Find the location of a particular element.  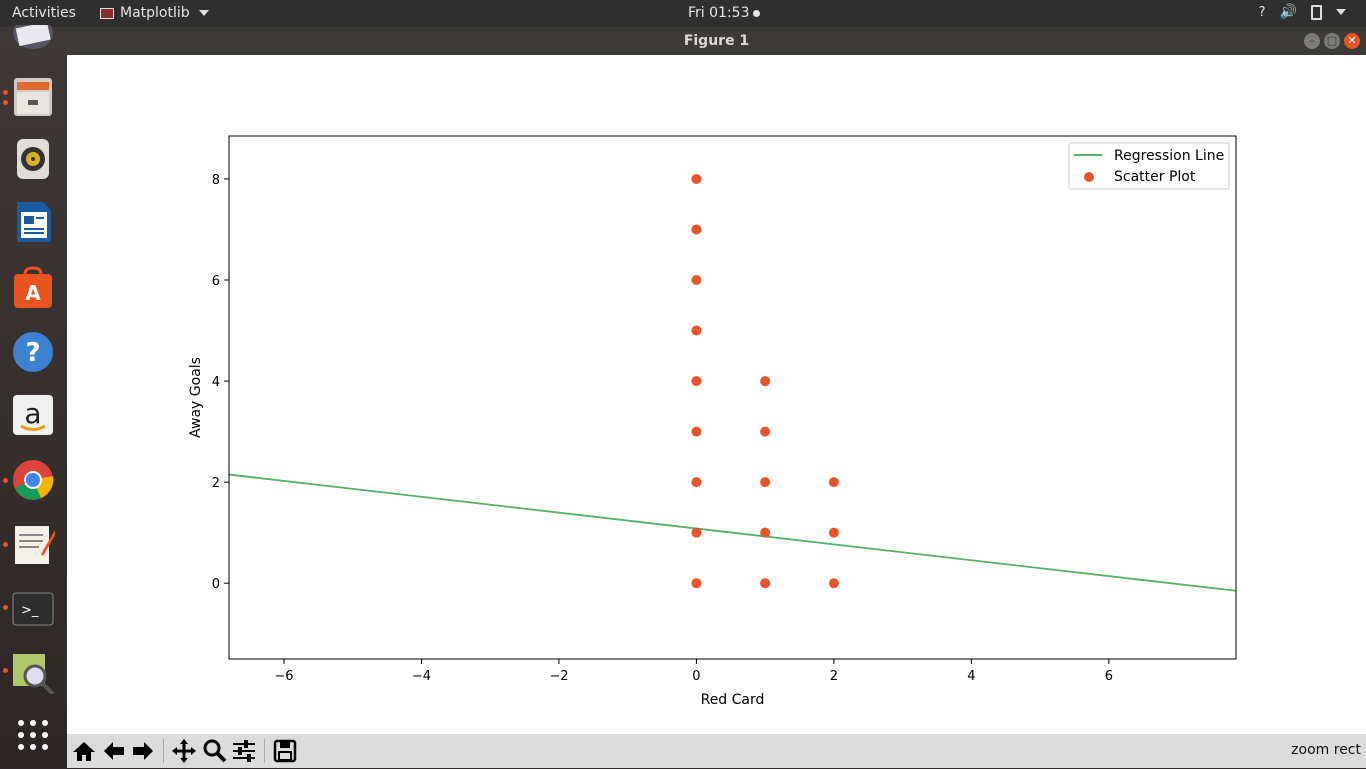

legend-entry-regression: Regression Line is located at coordinates (1169, 156).